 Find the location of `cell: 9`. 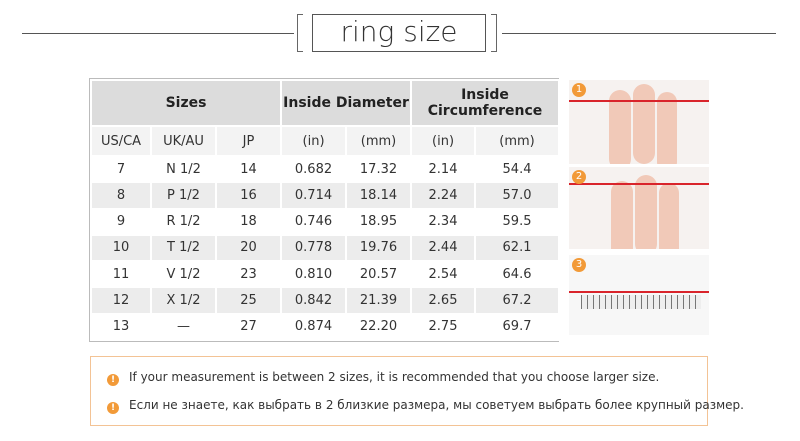

cell: 9 is located at coordinates (121, 221).